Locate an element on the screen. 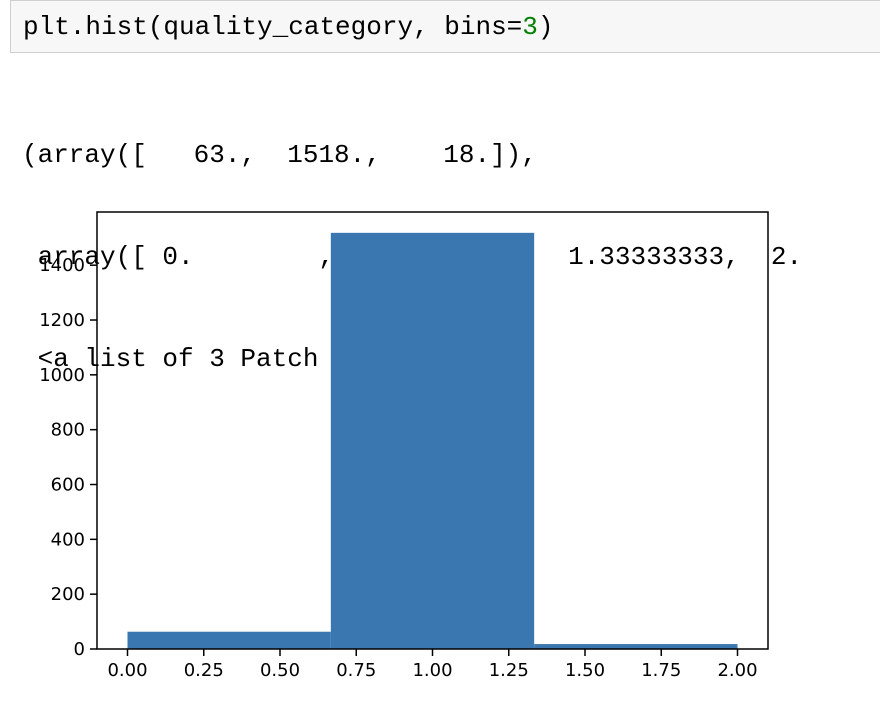  code-number-literal: 3 is located at coordinates (530, 27).